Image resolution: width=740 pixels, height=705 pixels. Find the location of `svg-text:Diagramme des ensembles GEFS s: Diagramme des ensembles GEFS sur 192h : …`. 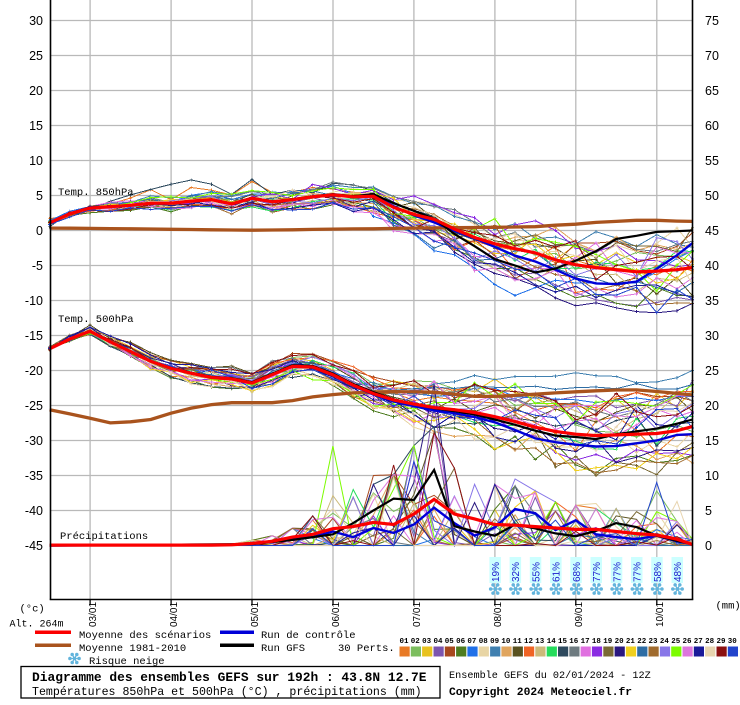

svg-text:Diagramme des ensembles GEFS s: Diagramme des ensembles GEFS sur 192h : … is located at coordinates (229, 677).